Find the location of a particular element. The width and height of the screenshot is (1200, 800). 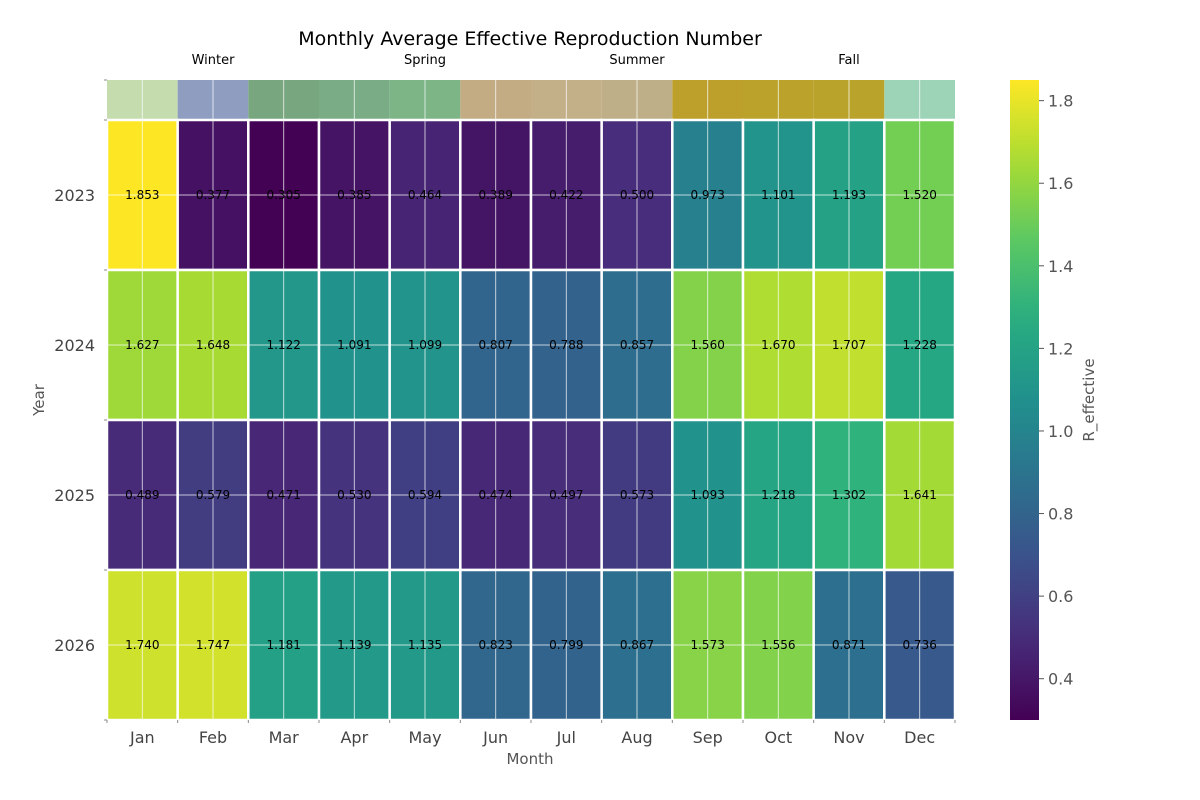

cell-value-label: 1.091 is located at coordinates (354, 345).